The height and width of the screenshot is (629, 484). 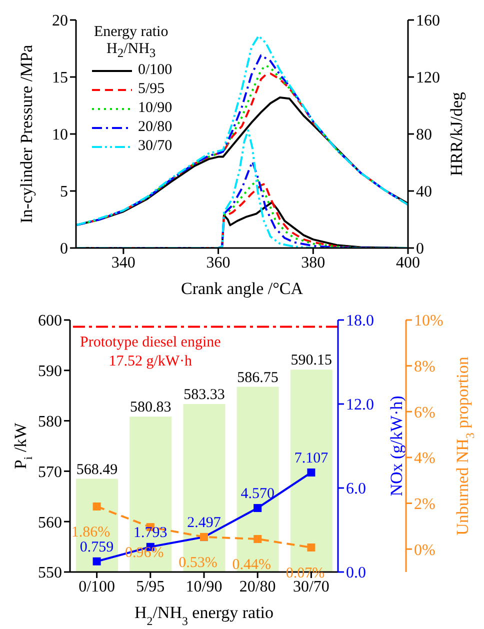 What do you see at coordinates (151, 408) in the screenshot?
I see `data-label: 580.83` at bounding box center [151, 408].